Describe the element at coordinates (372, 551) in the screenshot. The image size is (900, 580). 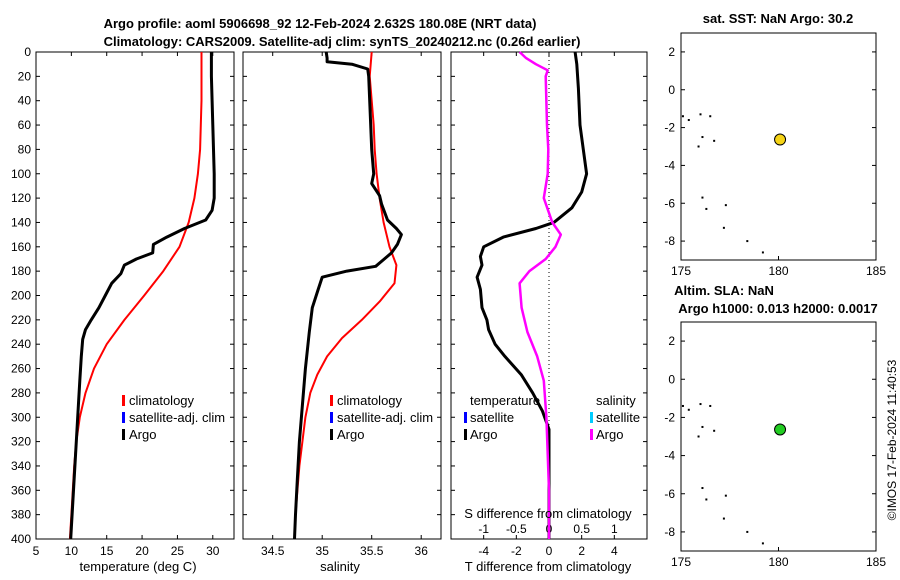
I see `x-tick-label: 35.5` at that location.